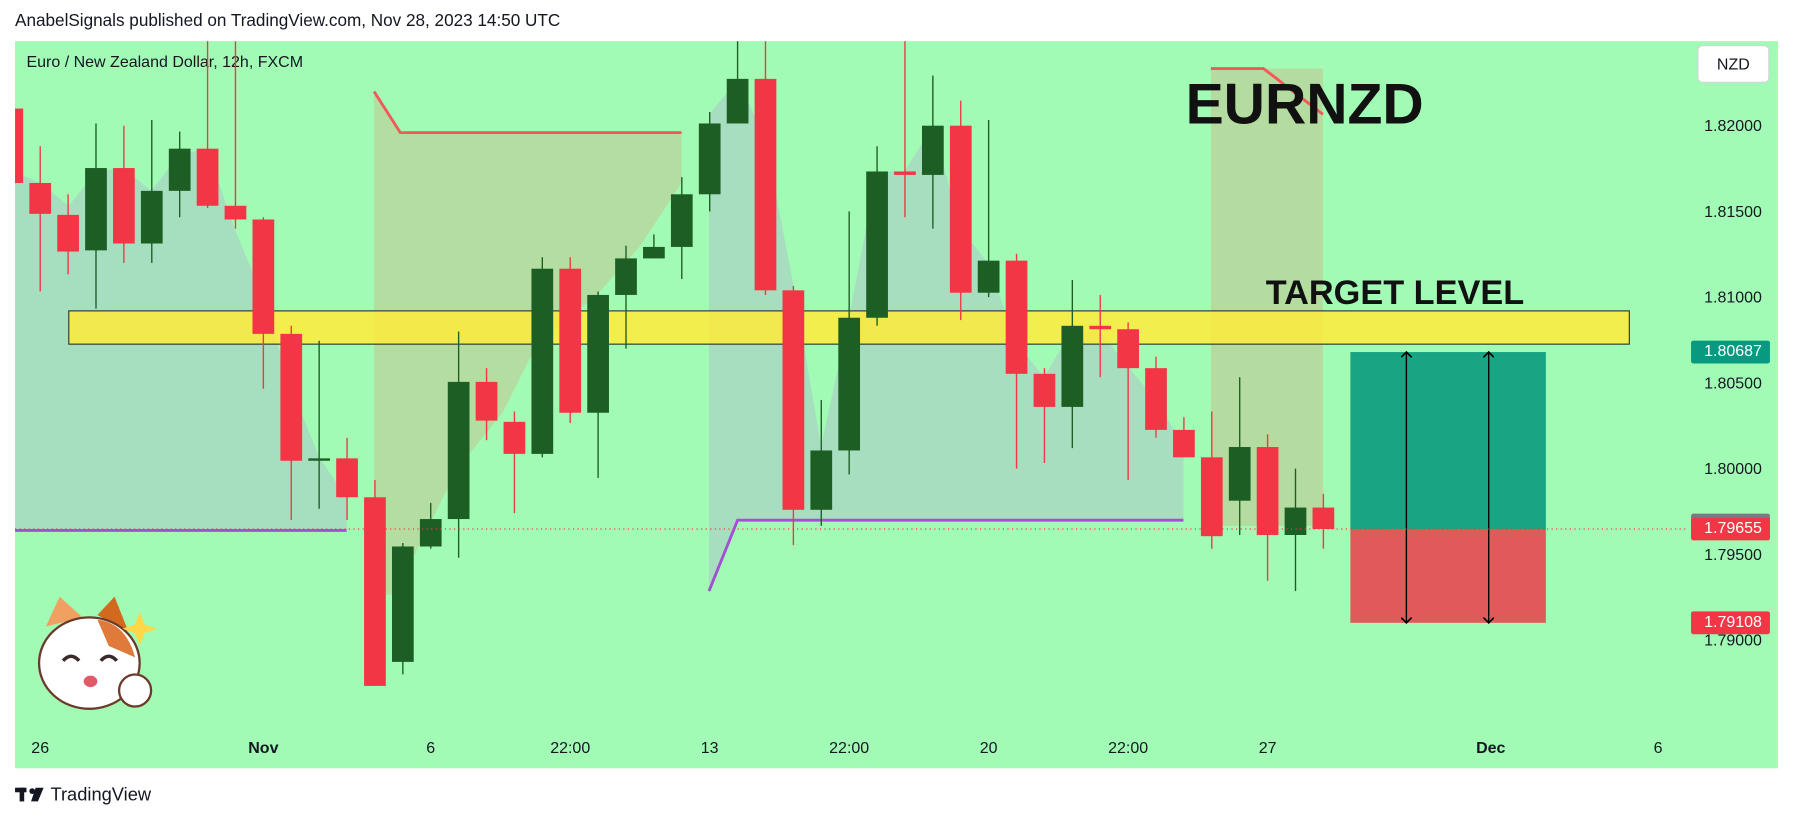 The image size is (1793, 822). I want to click on y-tick-label: 1.81500, so click(1733, 212).